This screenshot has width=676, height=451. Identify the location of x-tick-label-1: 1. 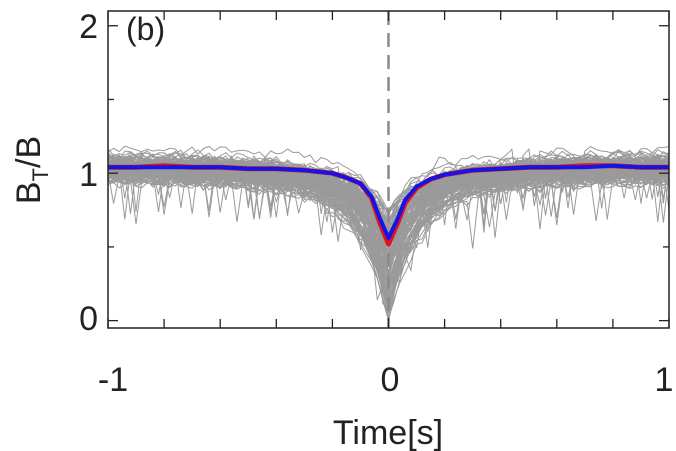
(664, 380).